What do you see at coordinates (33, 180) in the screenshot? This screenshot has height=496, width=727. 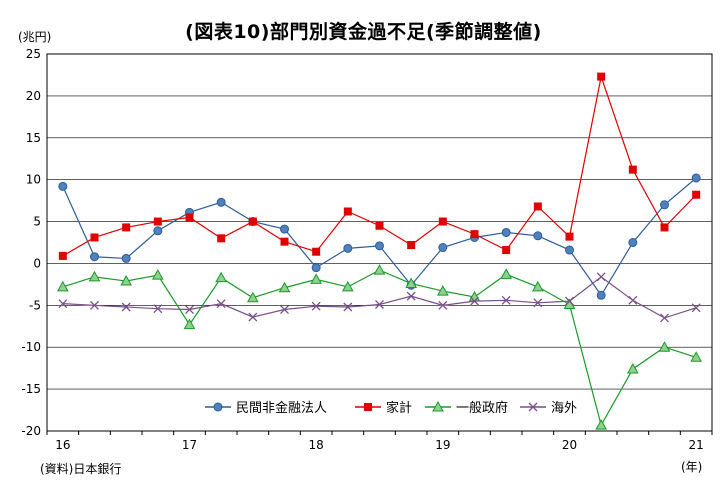 I see `y-tick-label: 10` at bounding box center [33, 180].